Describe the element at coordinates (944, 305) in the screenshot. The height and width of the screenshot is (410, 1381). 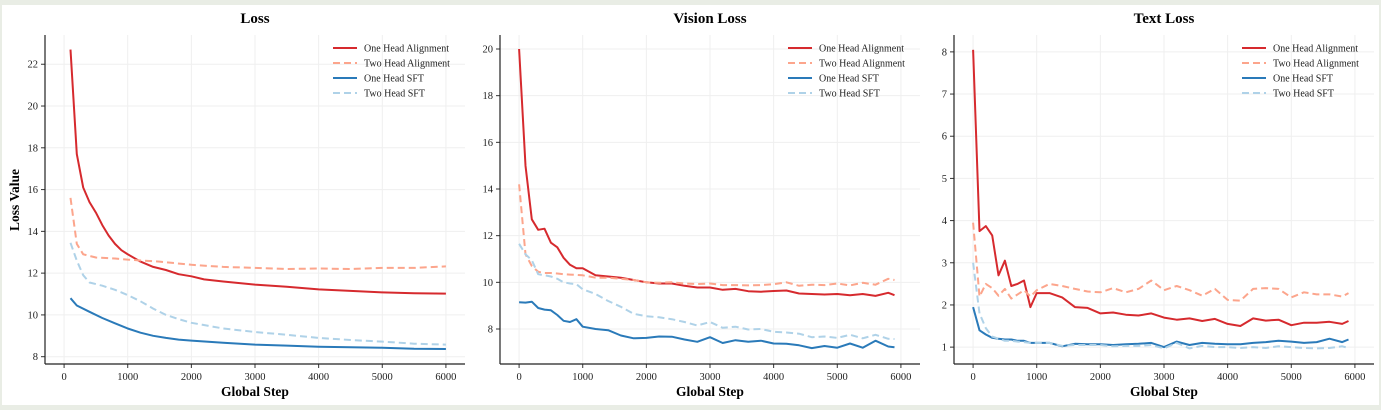
I see `y-tick-label: 2` at that location.